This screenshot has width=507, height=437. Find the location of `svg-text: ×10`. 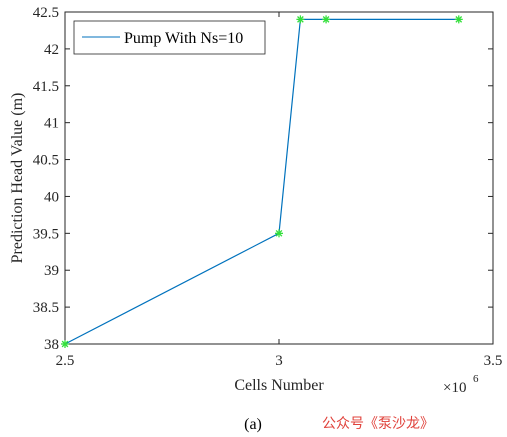

svg-text: ×10 is located at coordinates (454, 388).